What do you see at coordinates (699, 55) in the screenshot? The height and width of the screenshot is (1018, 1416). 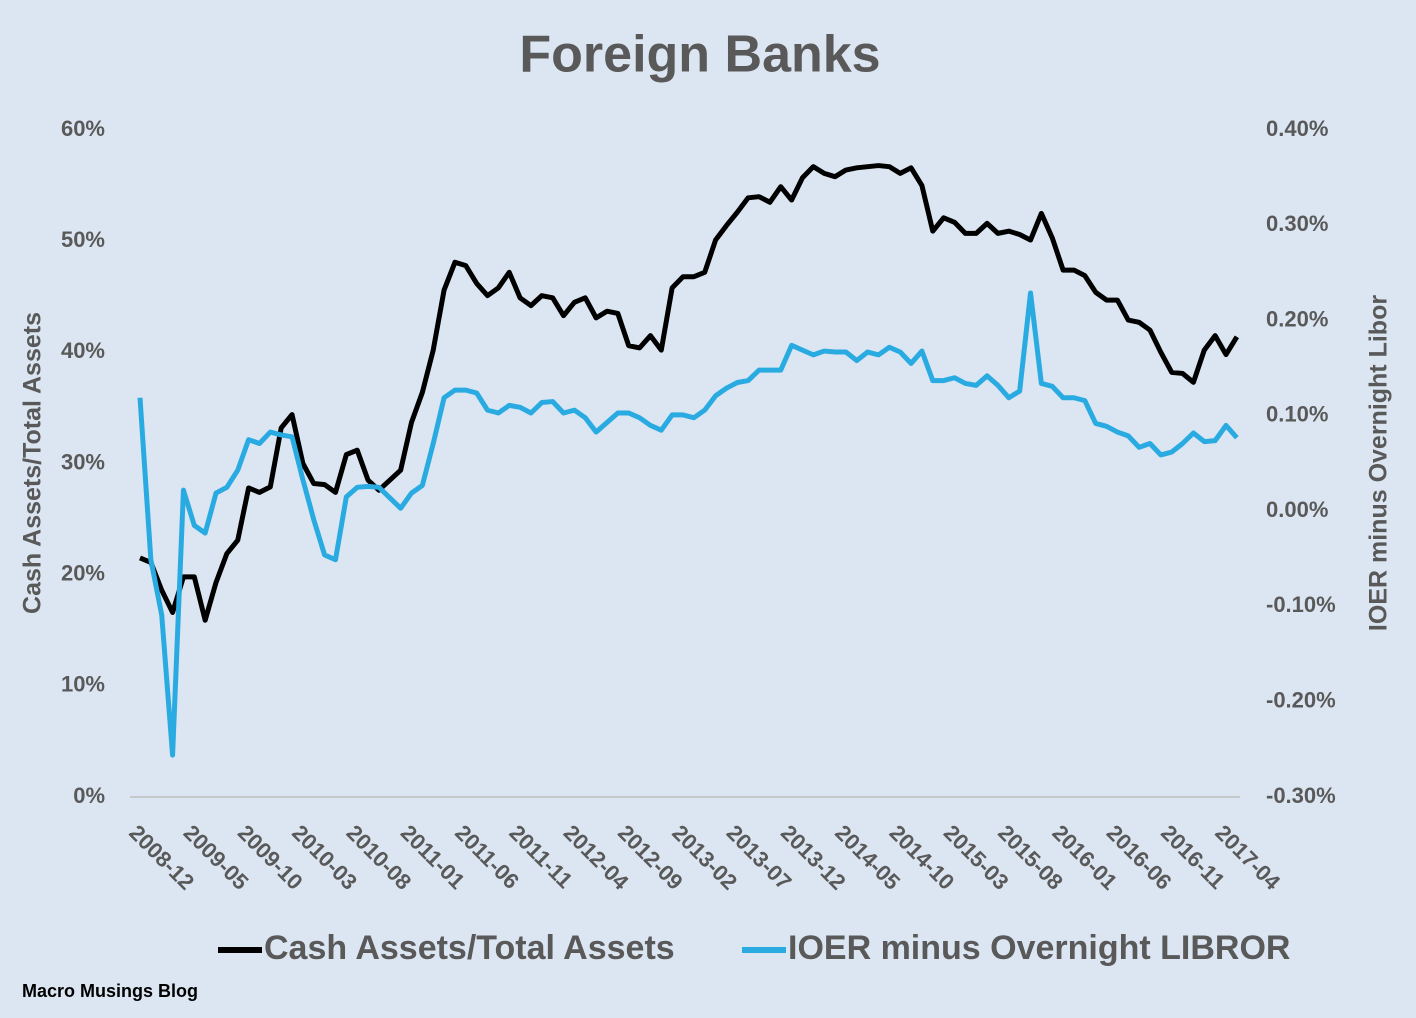 I see `chart-title: Foreign Banks` at bounding box center [699, 55].